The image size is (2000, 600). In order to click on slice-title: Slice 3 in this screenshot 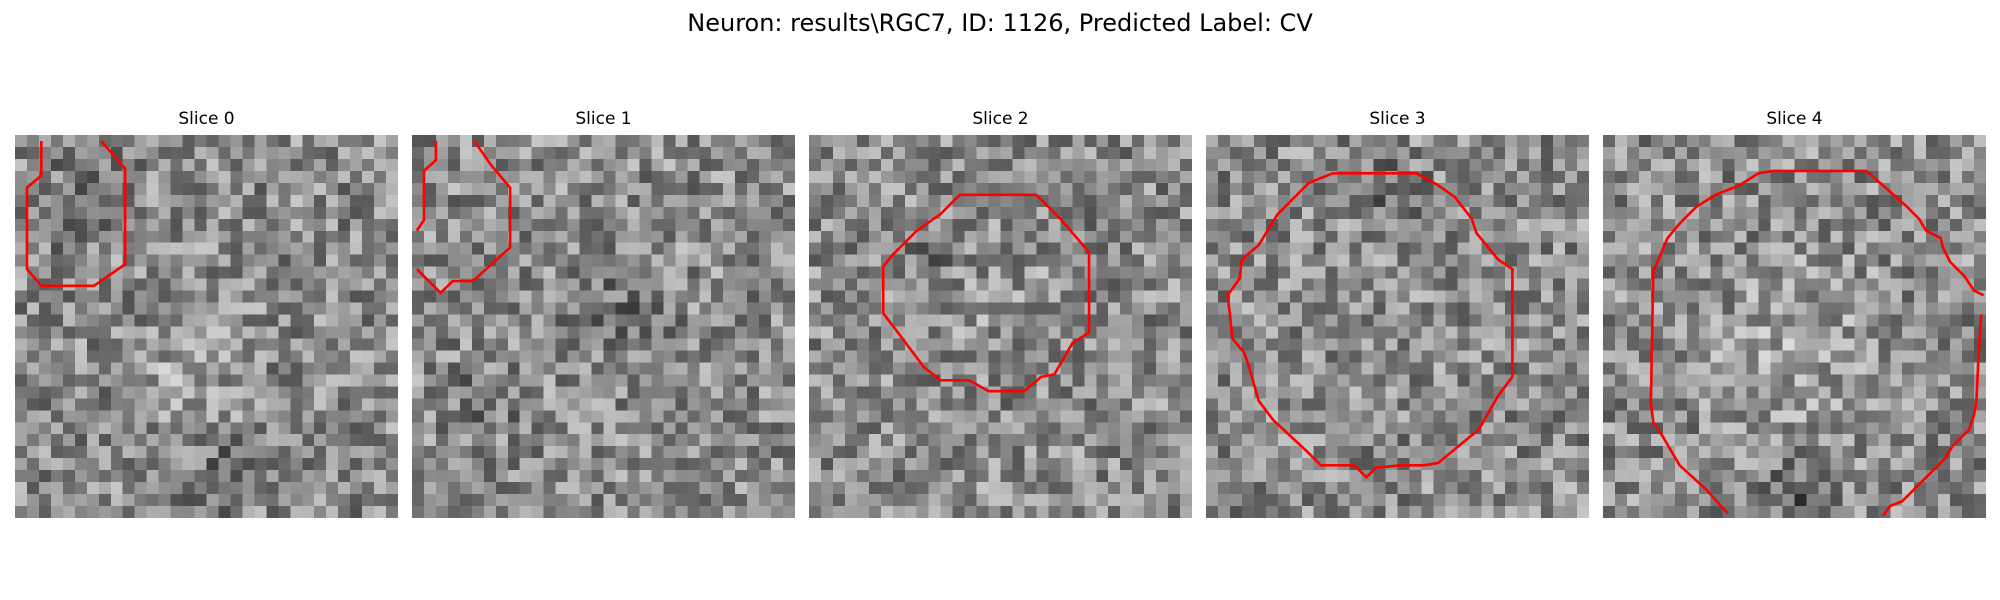, I will do `click(1397, 119)`.